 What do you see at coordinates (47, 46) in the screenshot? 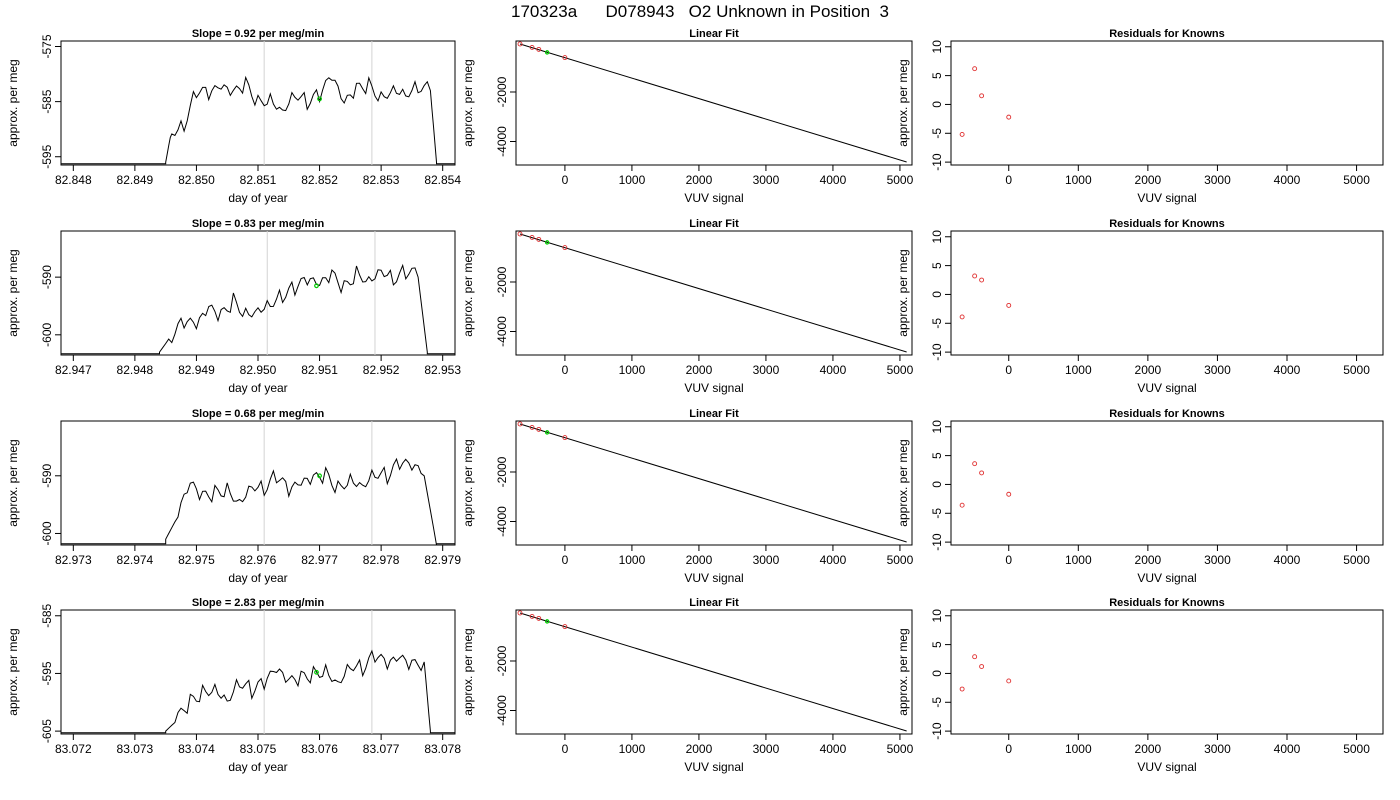
I see `y-tick-label: -575` at bounding box center [47, 46].